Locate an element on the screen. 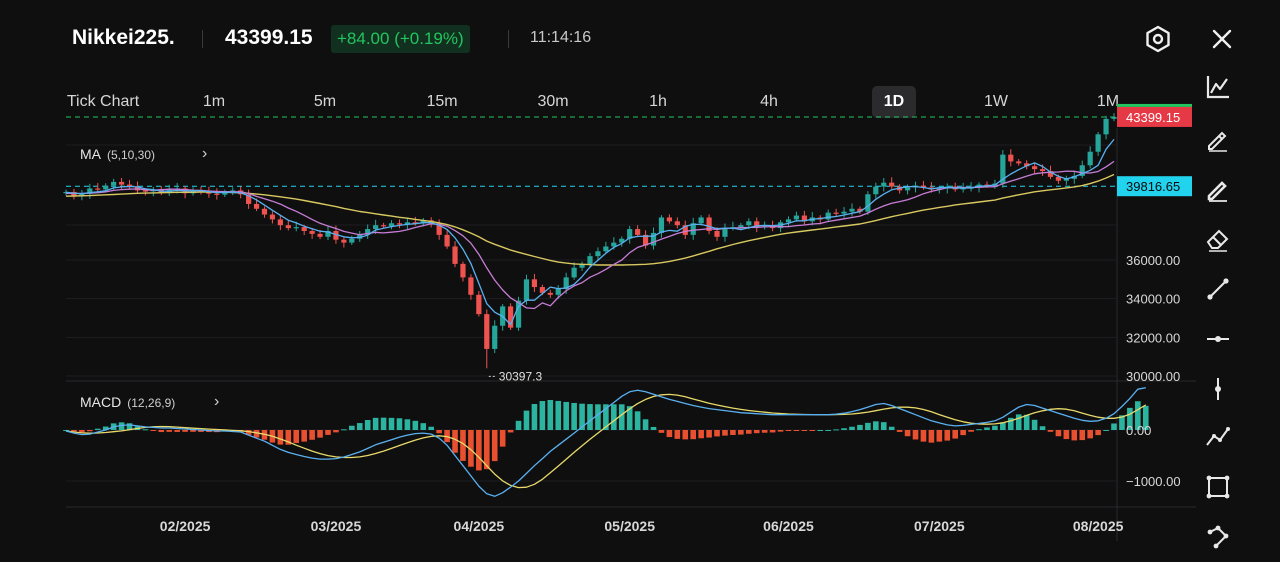 The image size is (1280, 562). macd-legend: MACD (12,26,9) › is located at coordinates (149, 401).